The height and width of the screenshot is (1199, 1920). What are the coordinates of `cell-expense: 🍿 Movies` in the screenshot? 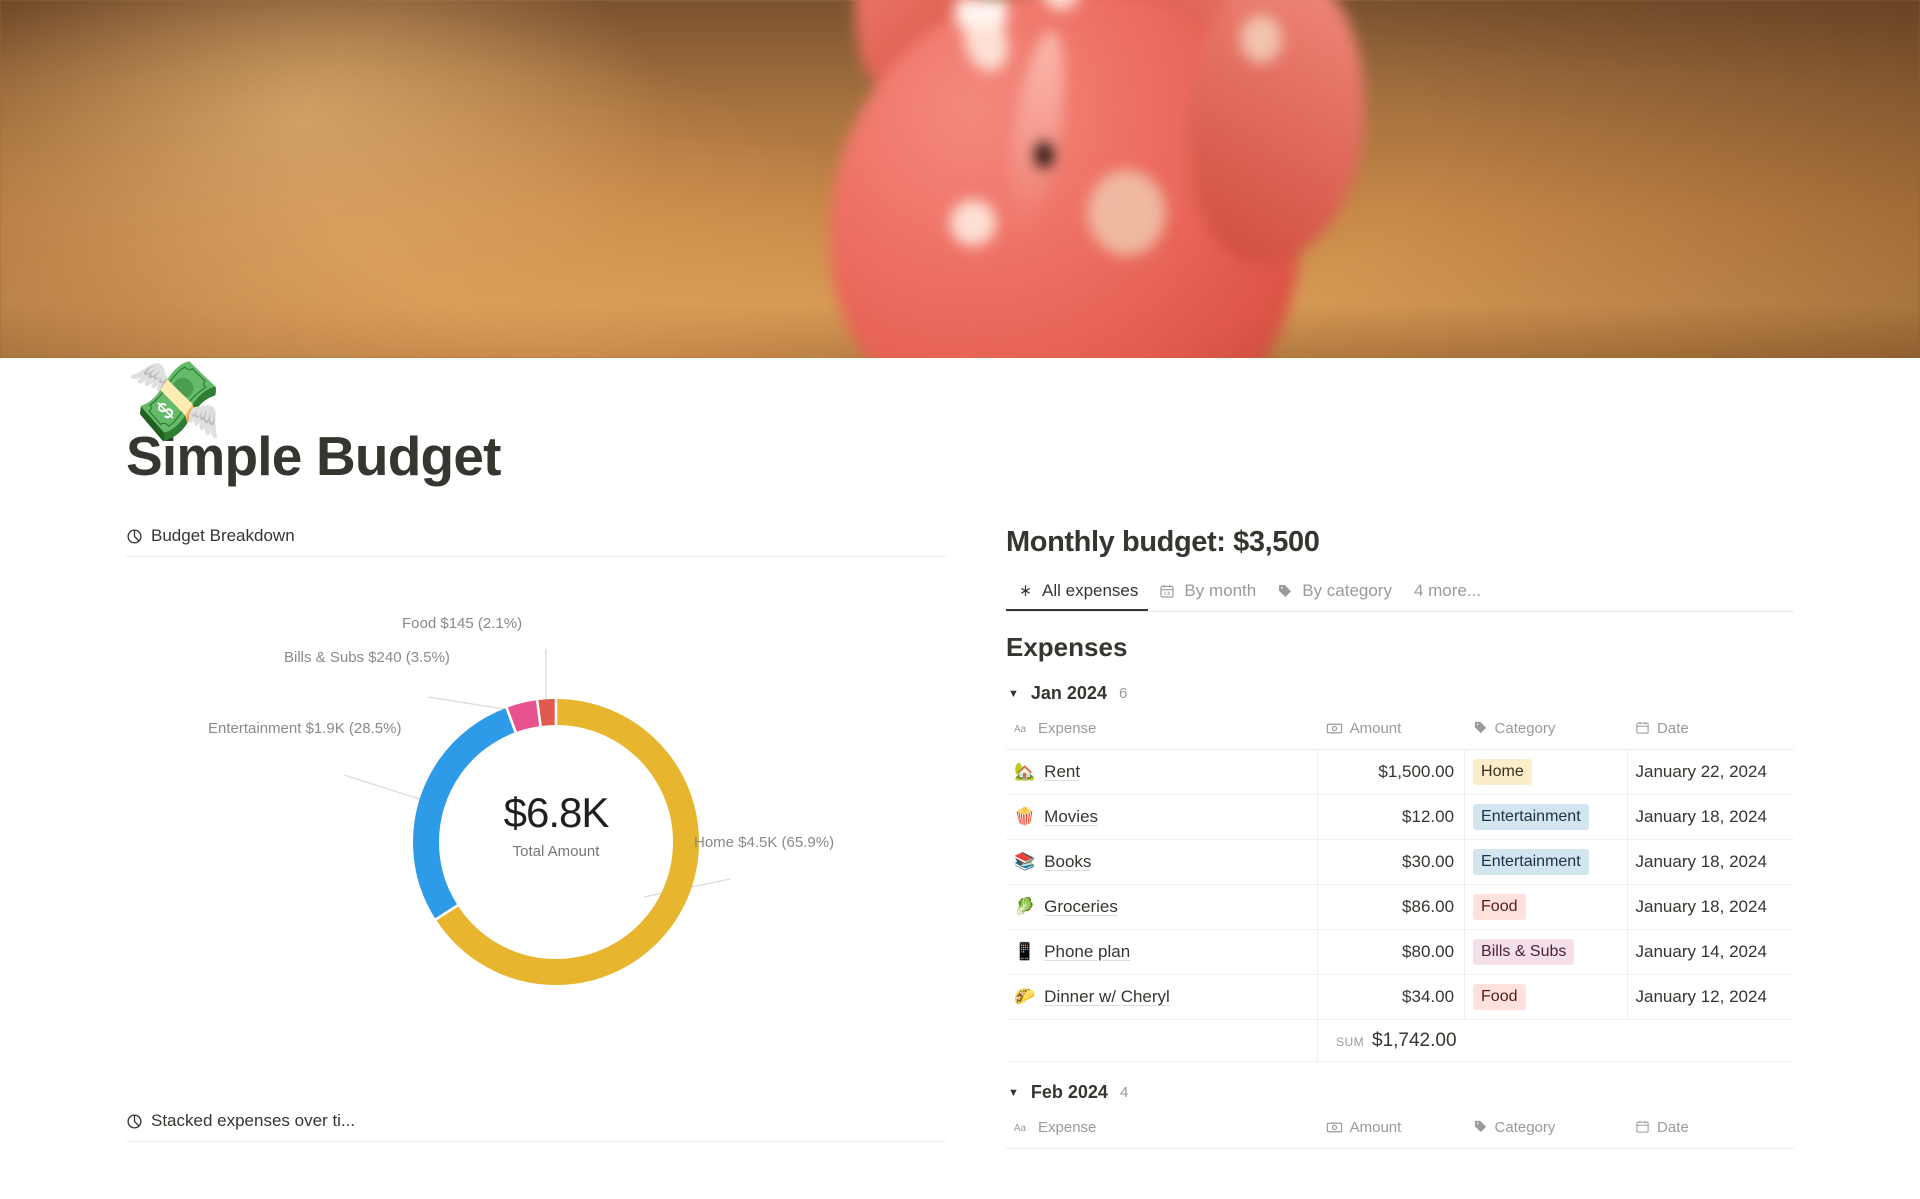 It's located at (1162, 817).